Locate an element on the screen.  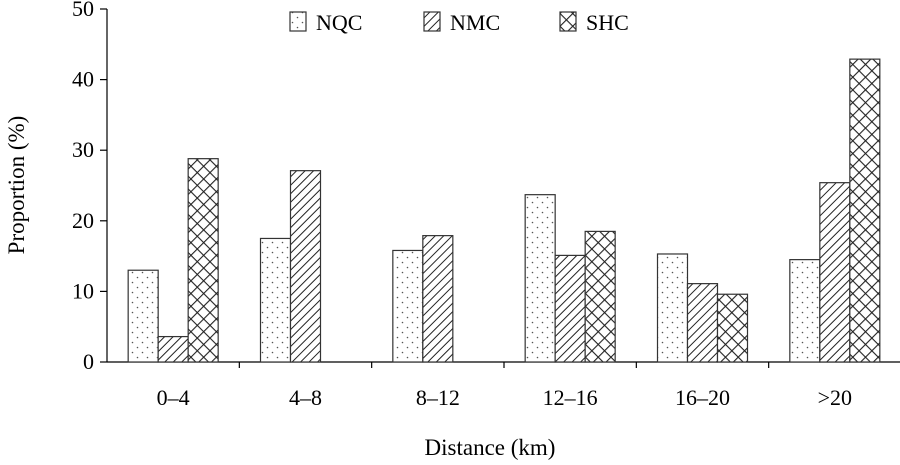
legend: NQC NMC SHC is located at coordinates (459, 22).